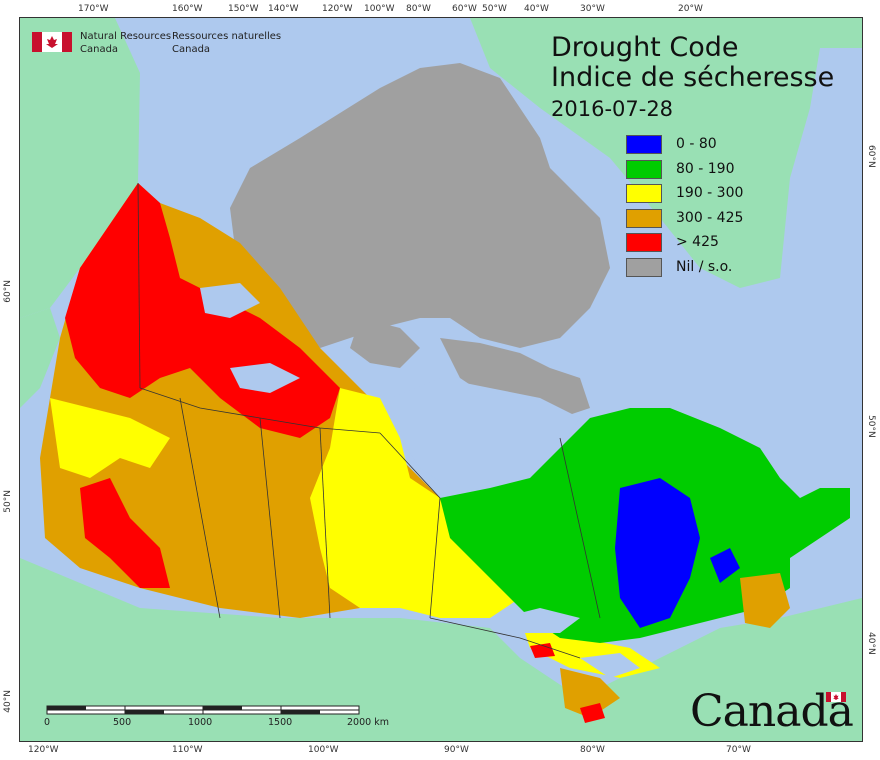  I want to click on map-date: 2016-07-28, so click(612, 109).